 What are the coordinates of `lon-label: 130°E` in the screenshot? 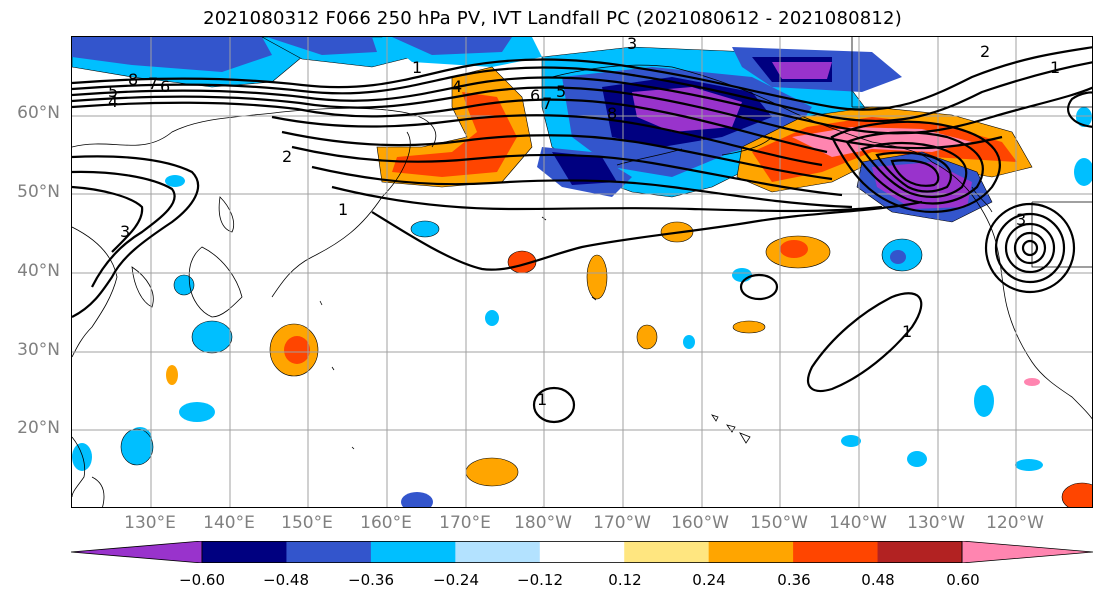 It's located at (150, 523).